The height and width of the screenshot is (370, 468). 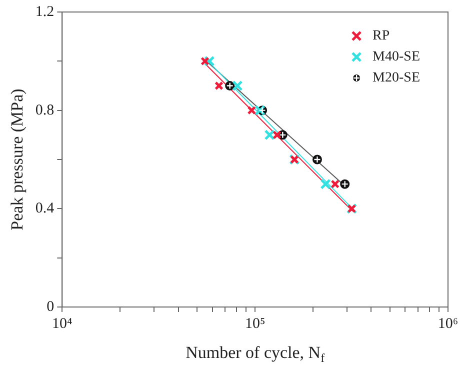 I want to click on legend-label: M20-SE, so click(x=396, y=78).